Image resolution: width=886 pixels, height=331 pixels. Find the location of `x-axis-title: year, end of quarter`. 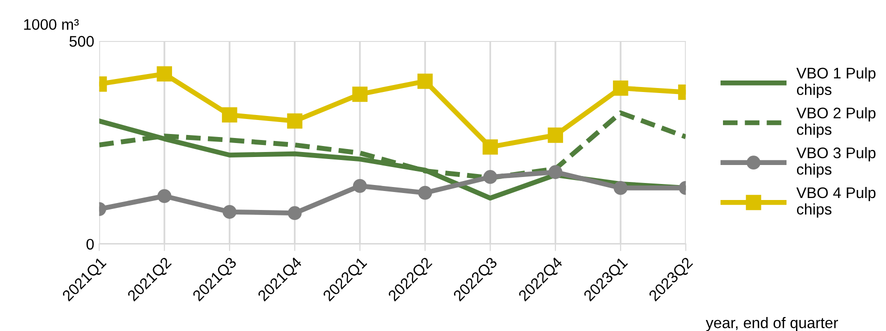

x-axis-title: year, end of quarter is located at coordinates (772, 323).